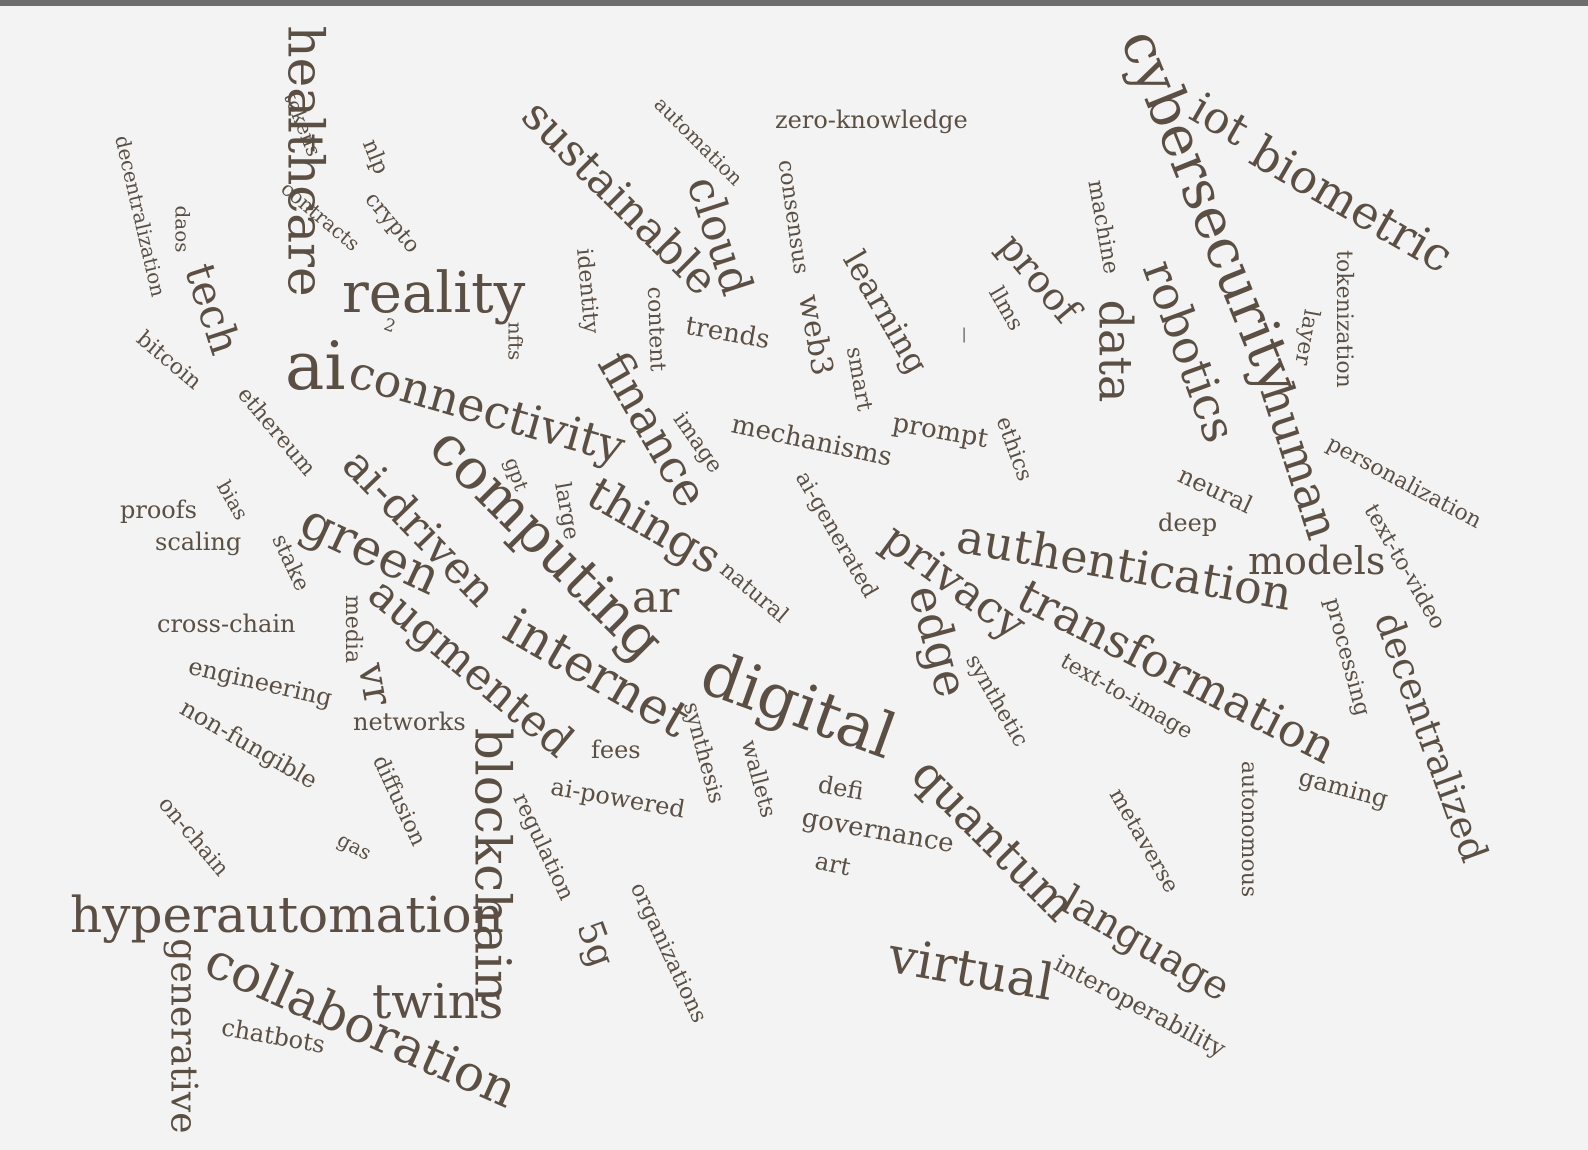  What do you see at coordinates (1300, 461) in the screenshot?
I see `word-human: human` at bounding box center [1300, 461].